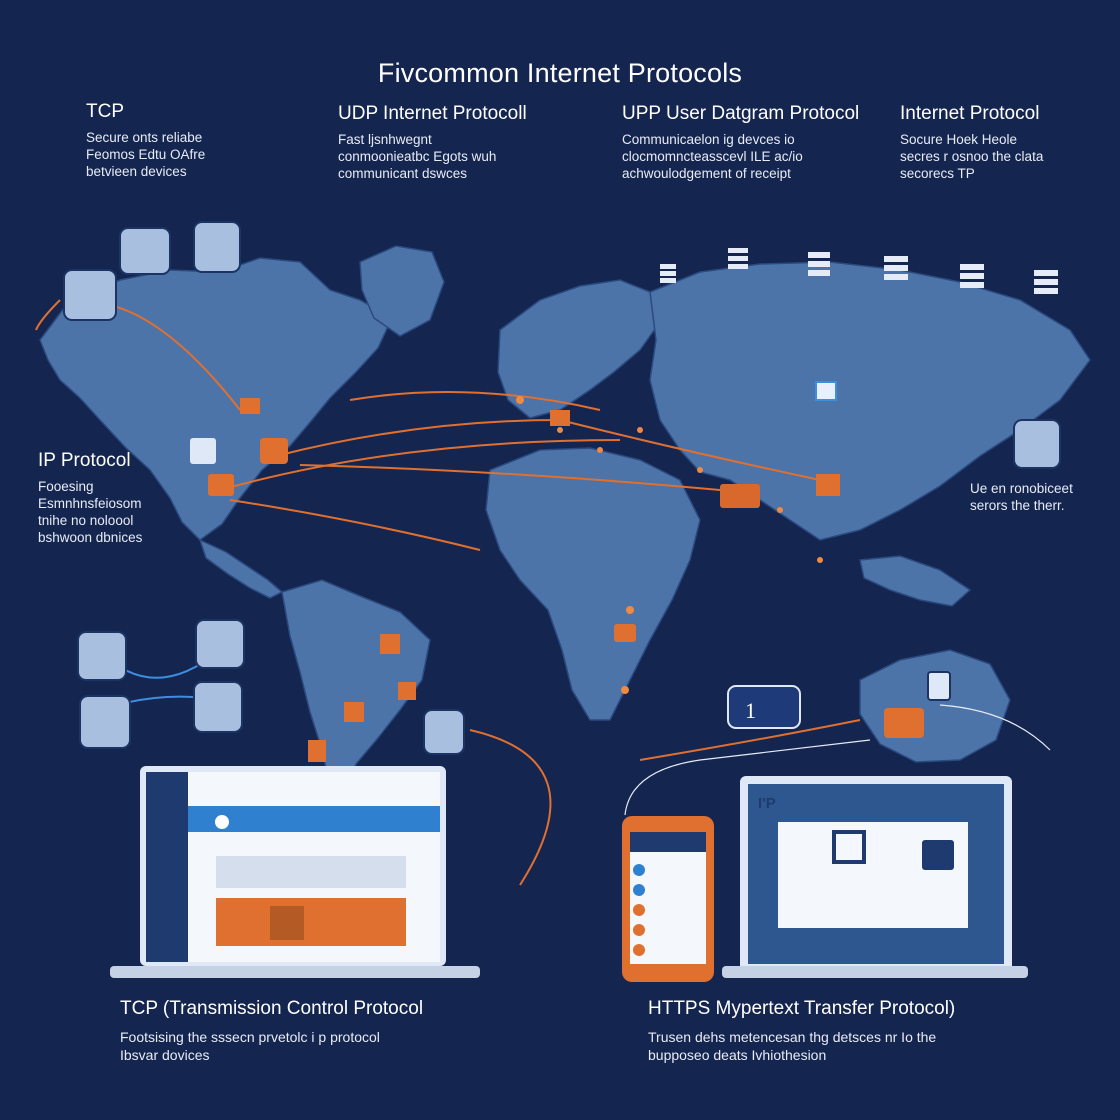 The width and height of the screenshot is (1120, 1120). Describe the element at coordinates (767, 803) in the screenshot. I see `ip-screen-label: I'P` at that location.